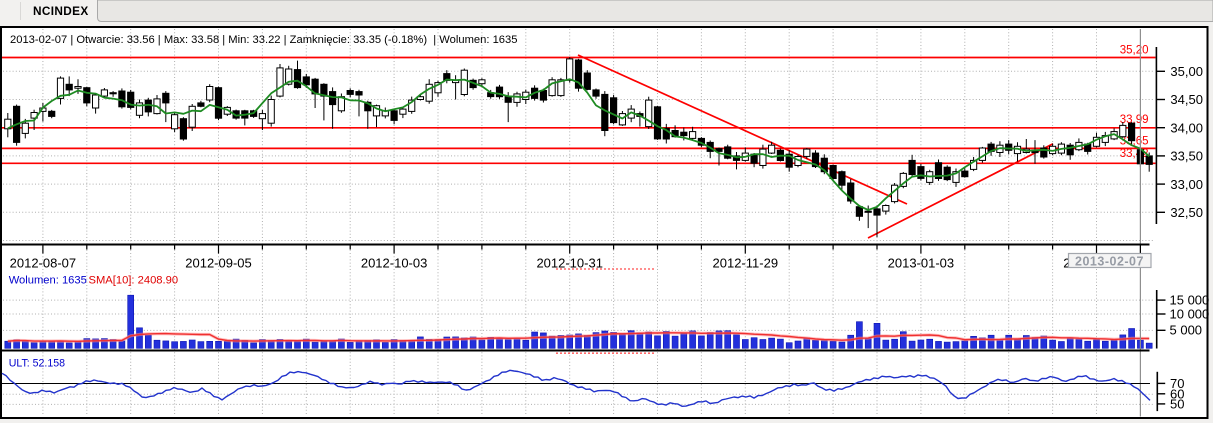 This screenshot has width=1213, height=423. I want to click on svg-text: 2013-02-07, so click(1109, 261).